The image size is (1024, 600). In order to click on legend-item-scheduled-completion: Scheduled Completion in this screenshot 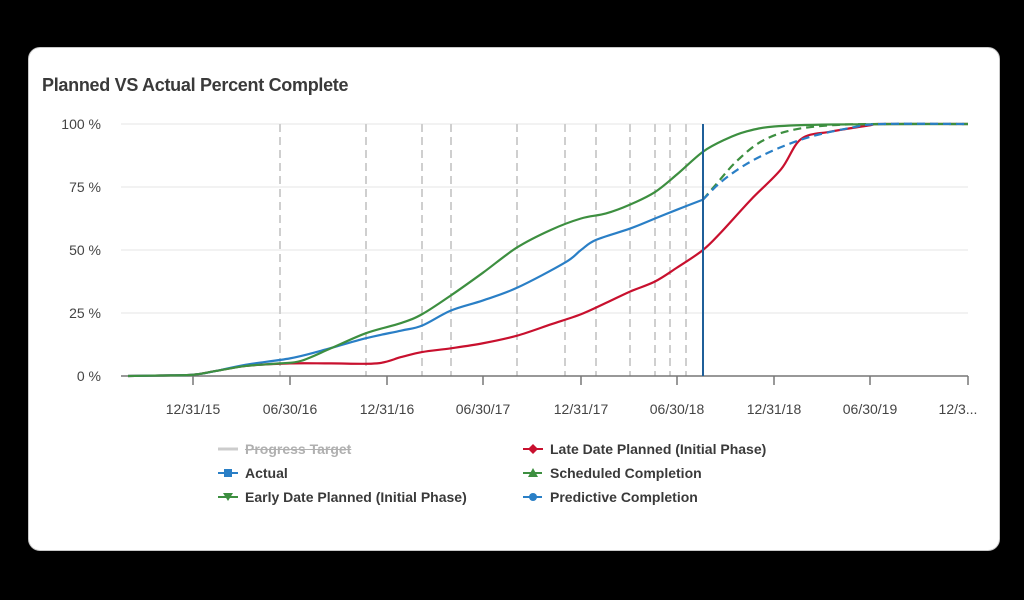, I will do `click(612, 473)`.